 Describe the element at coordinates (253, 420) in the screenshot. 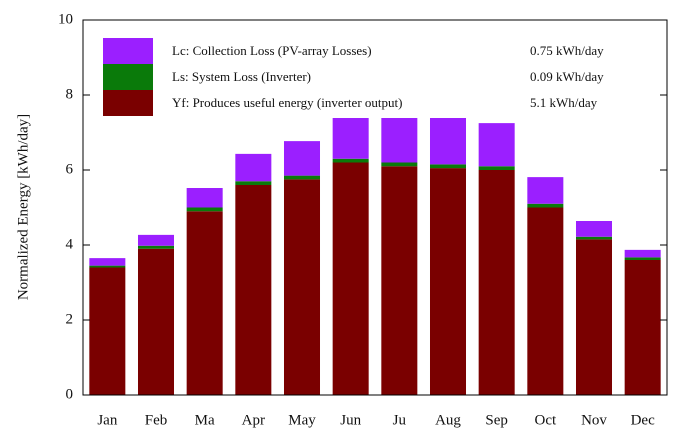

I see `x-tick-label: Apr` at that location.